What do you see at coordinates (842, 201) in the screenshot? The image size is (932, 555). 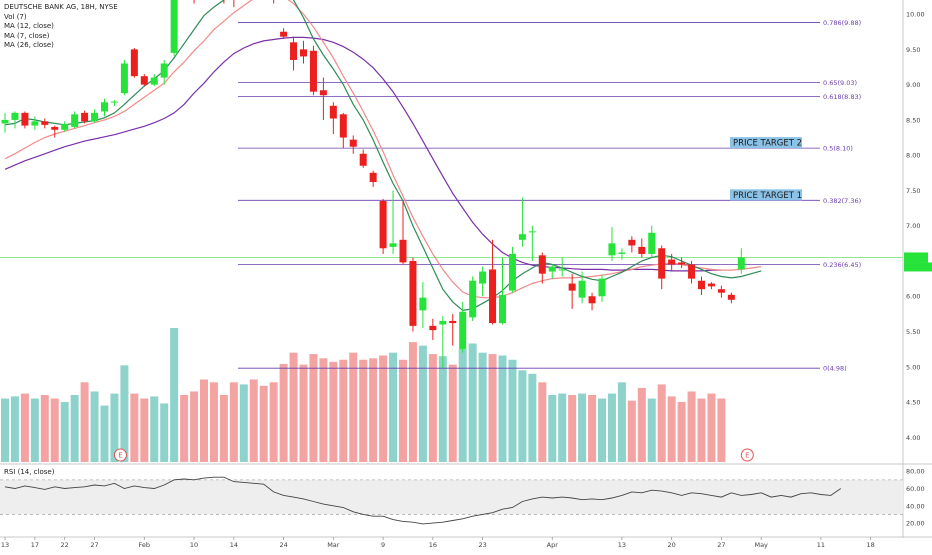 I see `fib-level-label: 0.382(7.36)` at bounding box center [842, 201].